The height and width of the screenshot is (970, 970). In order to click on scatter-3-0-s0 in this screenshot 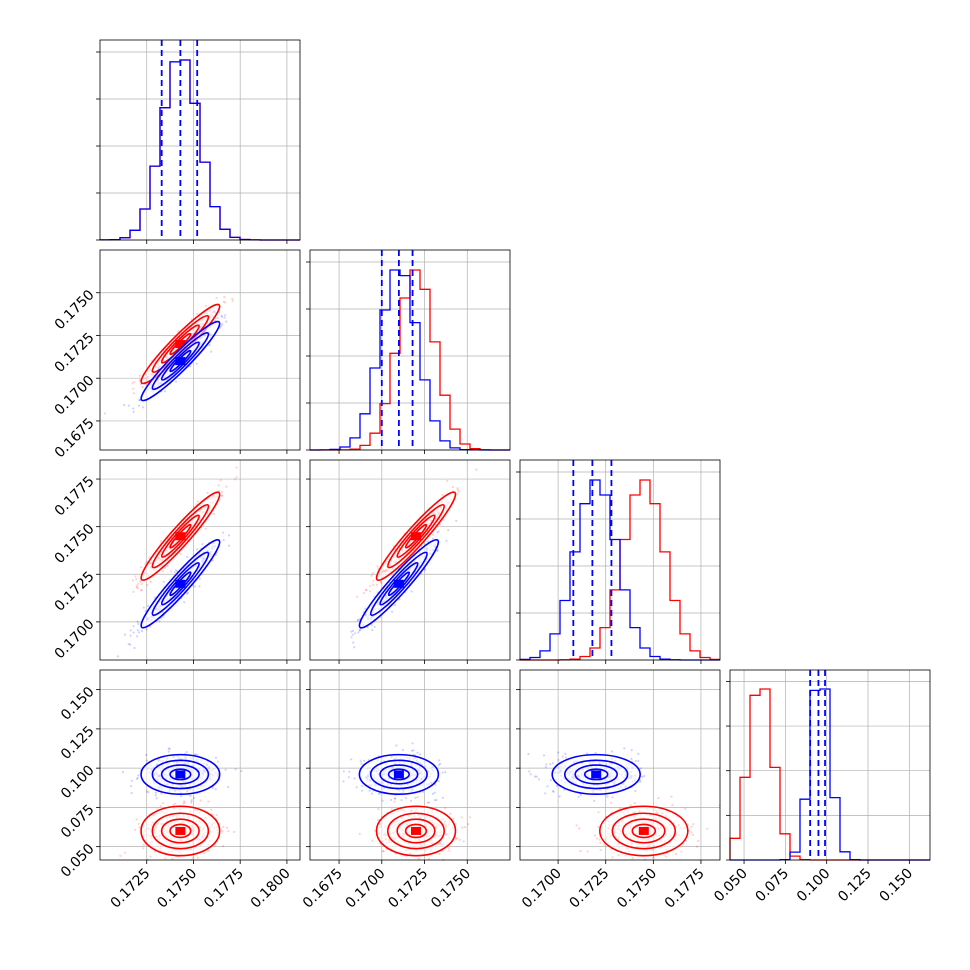, I will do `click(177, 830)`.